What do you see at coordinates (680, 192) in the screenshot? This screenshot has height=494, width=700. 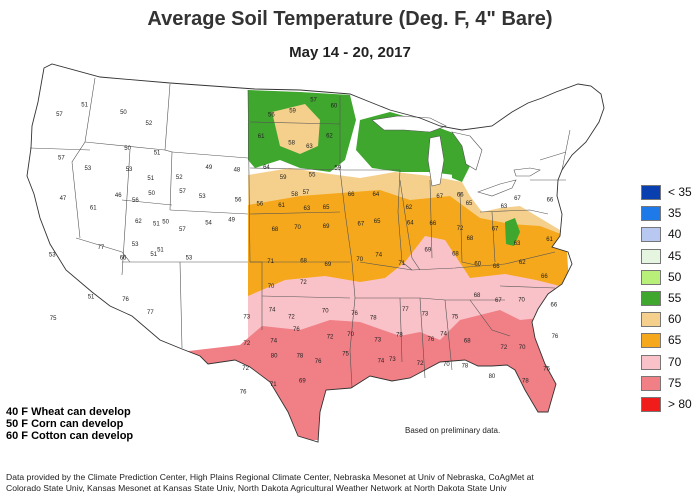 I see `legend-label: < 35` at bounding box center [680, 192].